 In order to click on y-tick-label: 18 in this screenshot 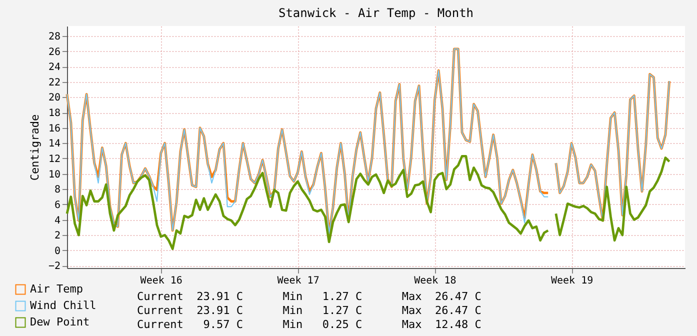, I will do `click(54, 114)`.